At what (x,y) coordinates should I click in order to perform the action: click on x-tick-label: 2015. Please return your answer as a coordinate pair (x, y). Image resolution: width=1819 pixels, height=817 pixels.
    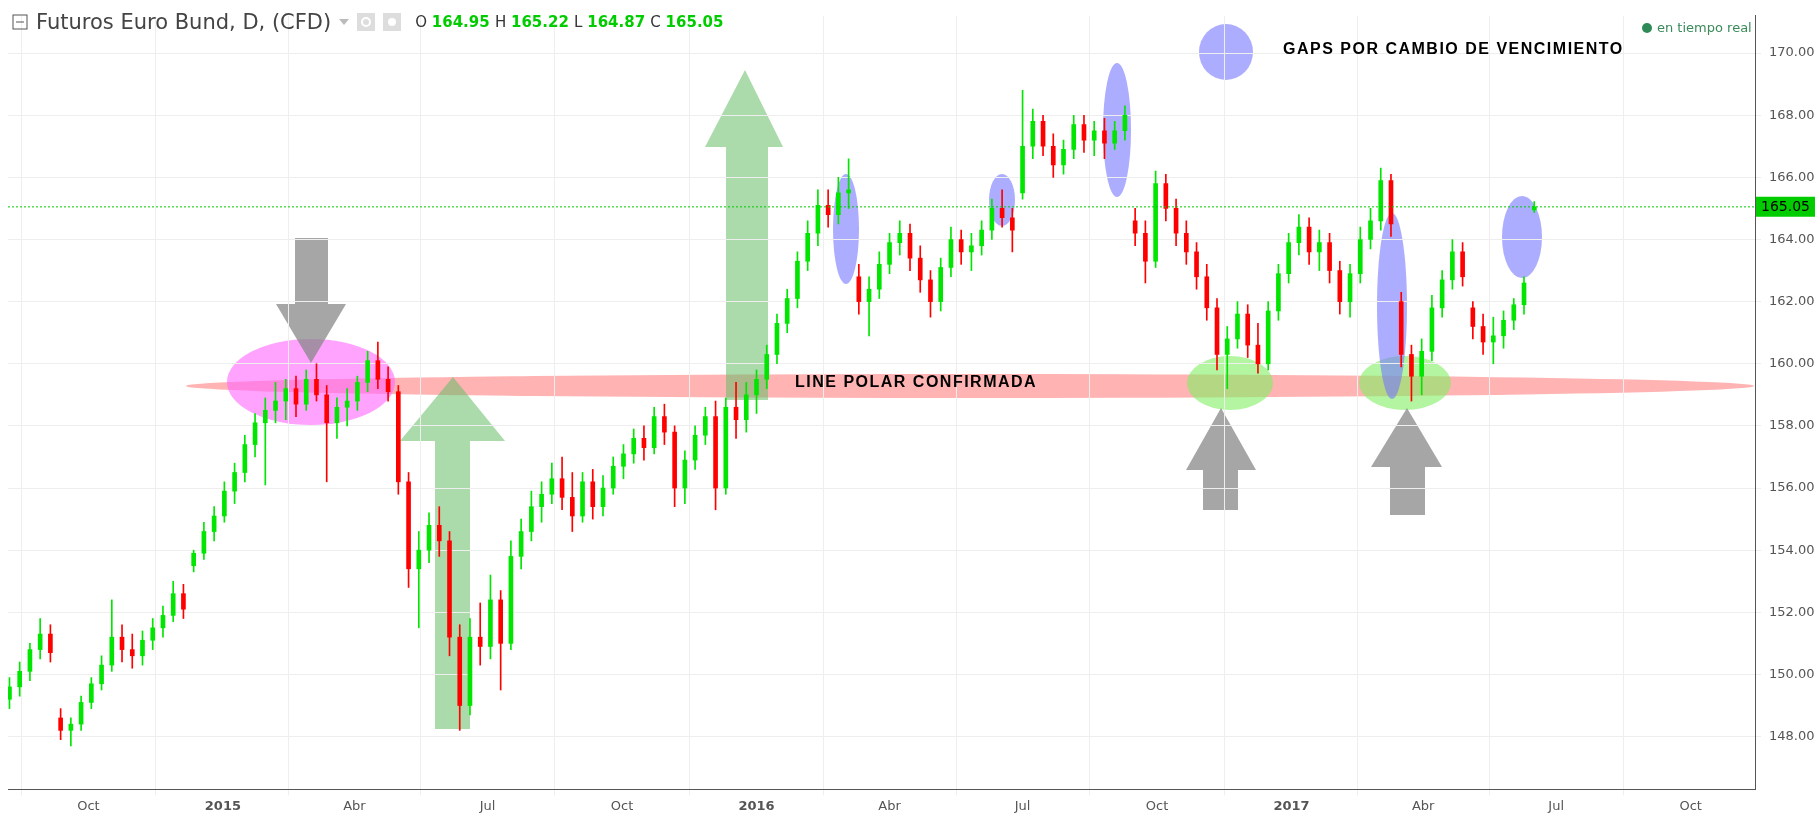
    Looking at the image, I should click on (222, 805).